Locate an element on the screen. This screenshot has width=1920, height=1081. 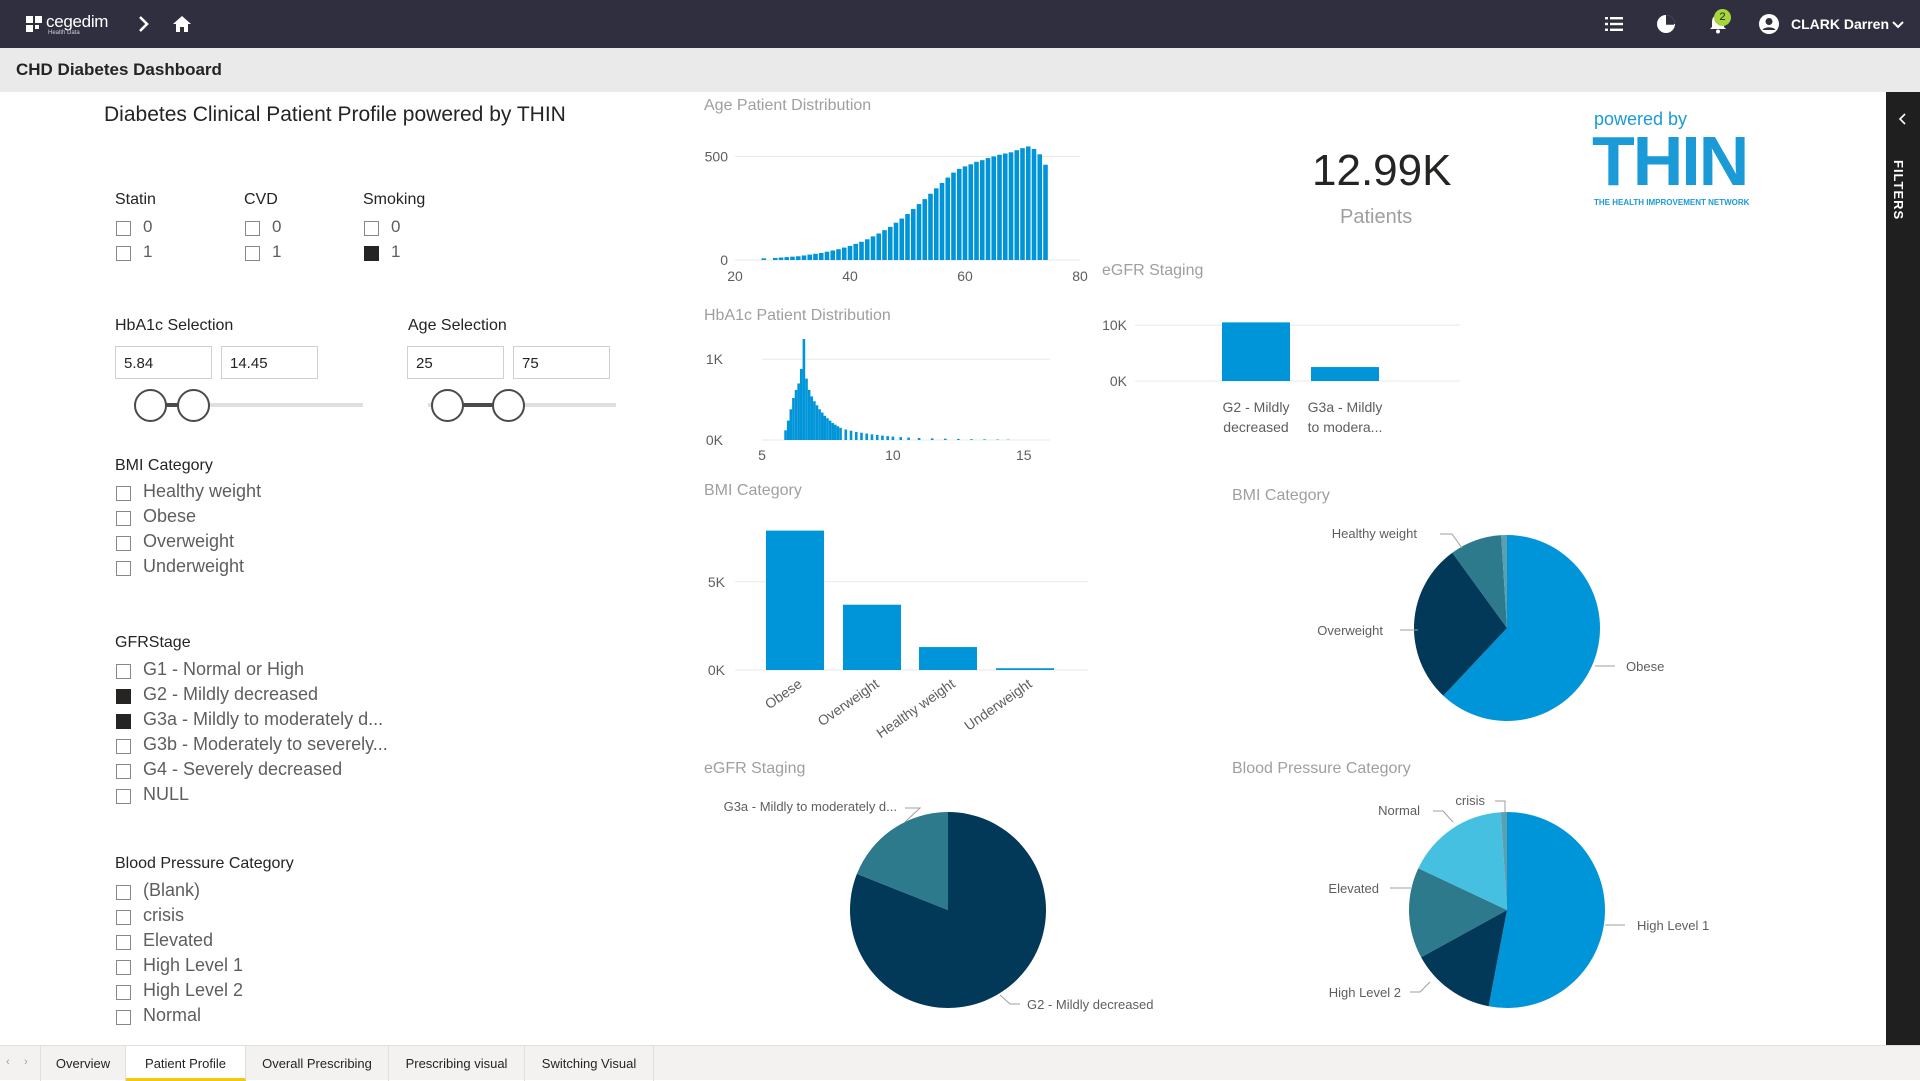
bp-pie-label: Elevated is located at coordinates (1353, 888).